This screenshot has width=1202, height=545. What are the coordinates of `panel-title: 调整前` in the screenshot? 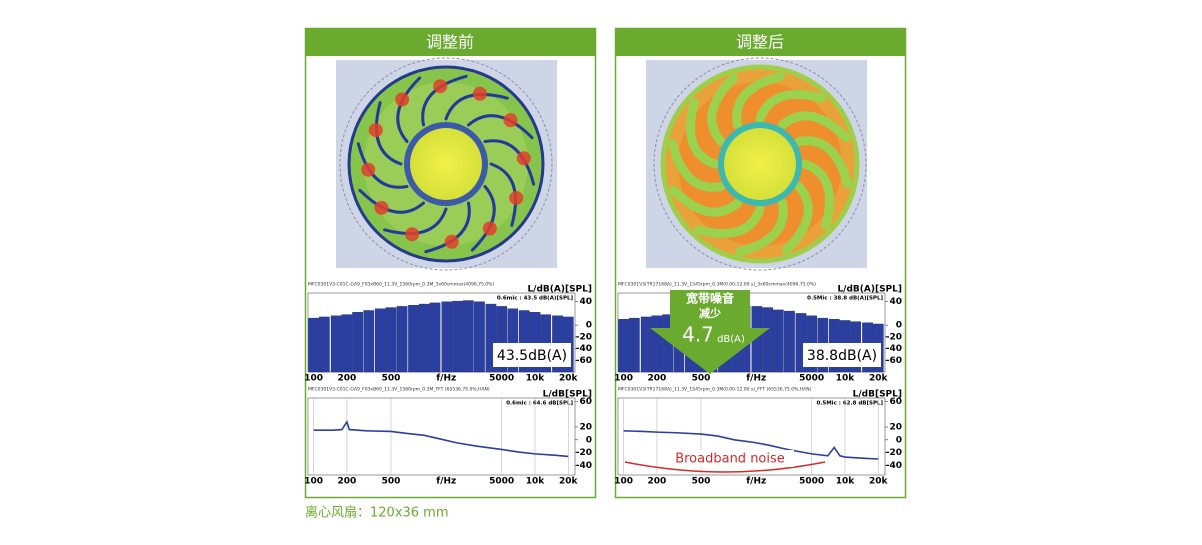 It's located at (450, 42).